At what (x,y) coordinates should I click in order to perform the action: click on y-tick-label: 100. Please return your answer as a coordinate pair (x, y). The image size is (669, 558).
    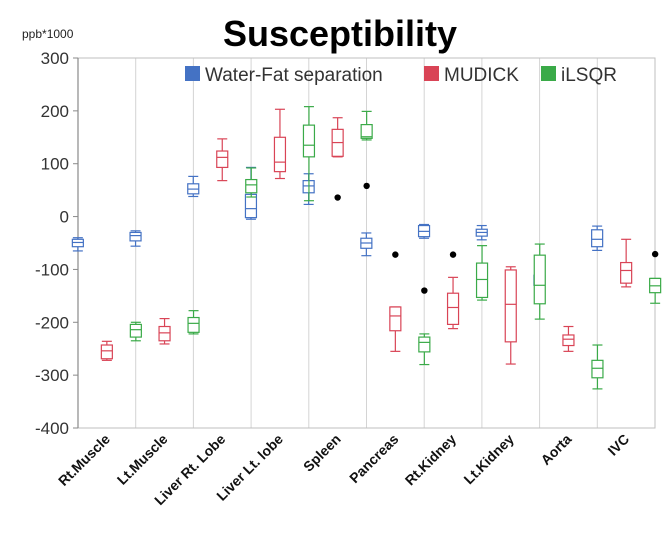
    Looking at the image, I should click on (55, 164).